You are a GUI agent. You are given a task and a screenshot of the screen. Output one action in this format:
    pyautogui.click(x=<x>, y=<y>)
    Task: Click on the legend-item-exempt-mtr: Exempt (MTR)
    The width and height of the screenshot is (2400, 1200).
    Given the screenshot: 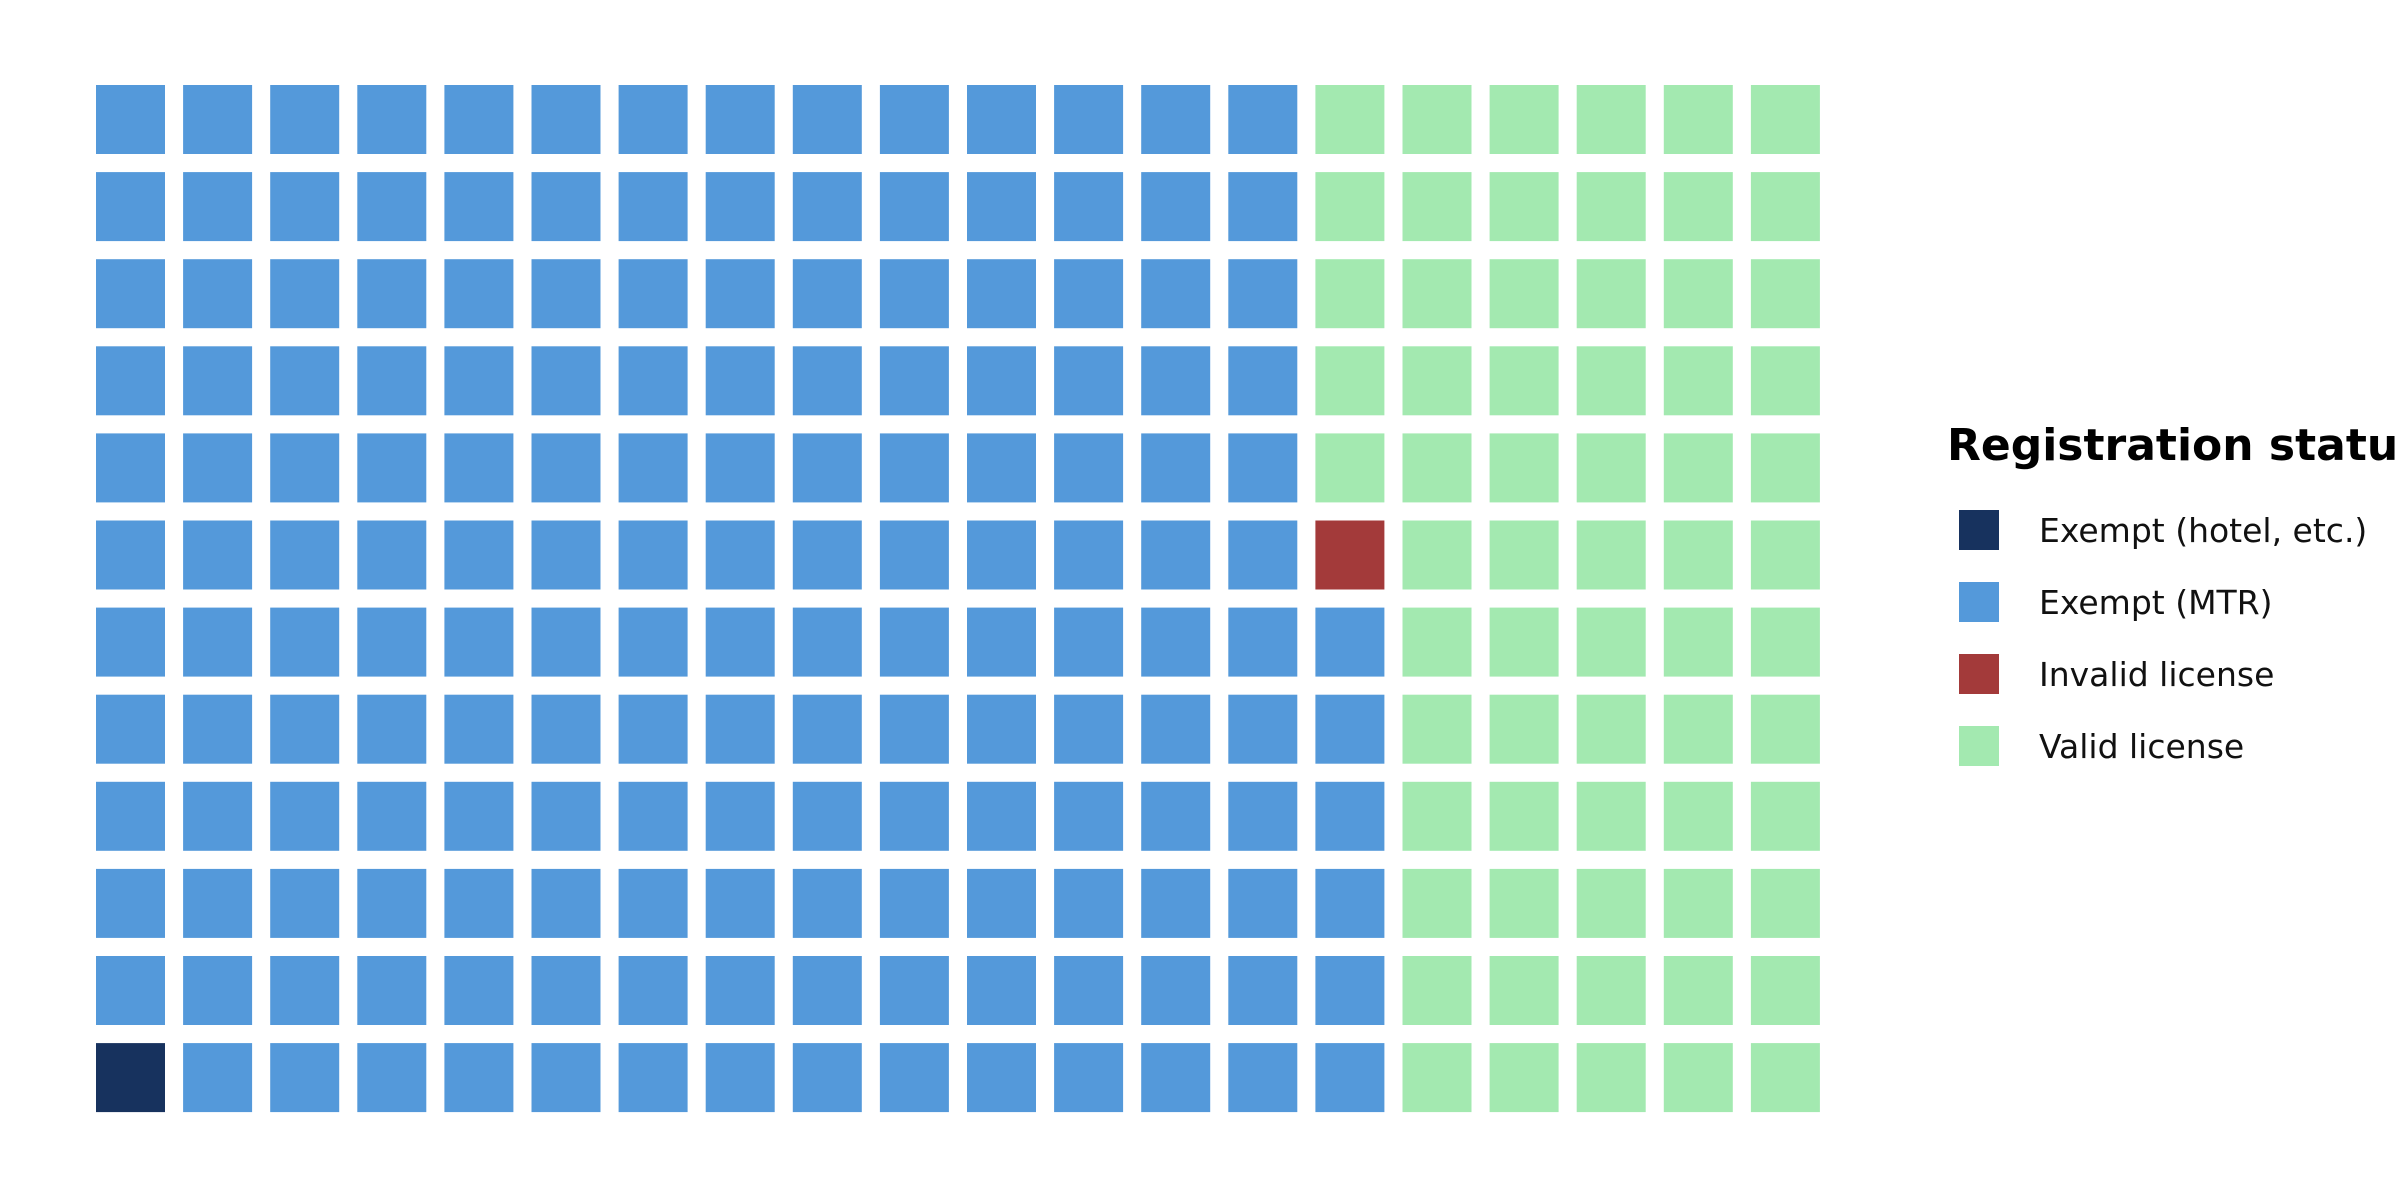 What is the action you would take?
    pyautogui.click(x=2167, y=602)
    